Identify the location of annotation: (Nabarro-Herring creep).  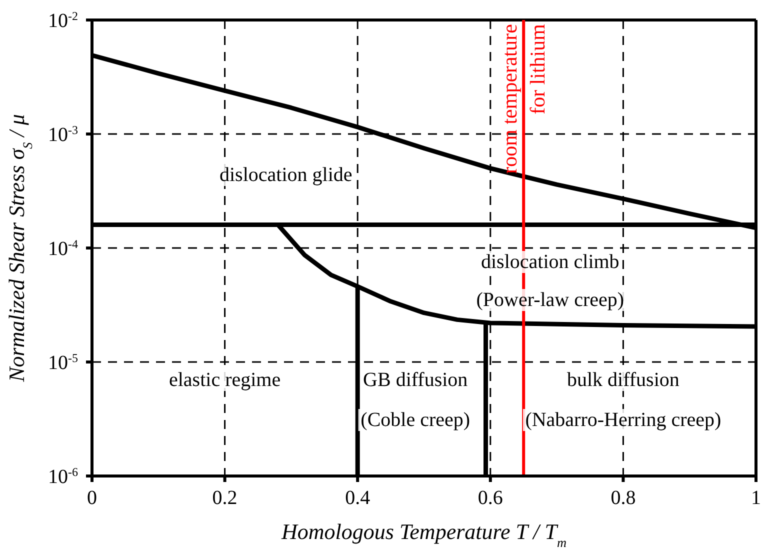
(623, 419).